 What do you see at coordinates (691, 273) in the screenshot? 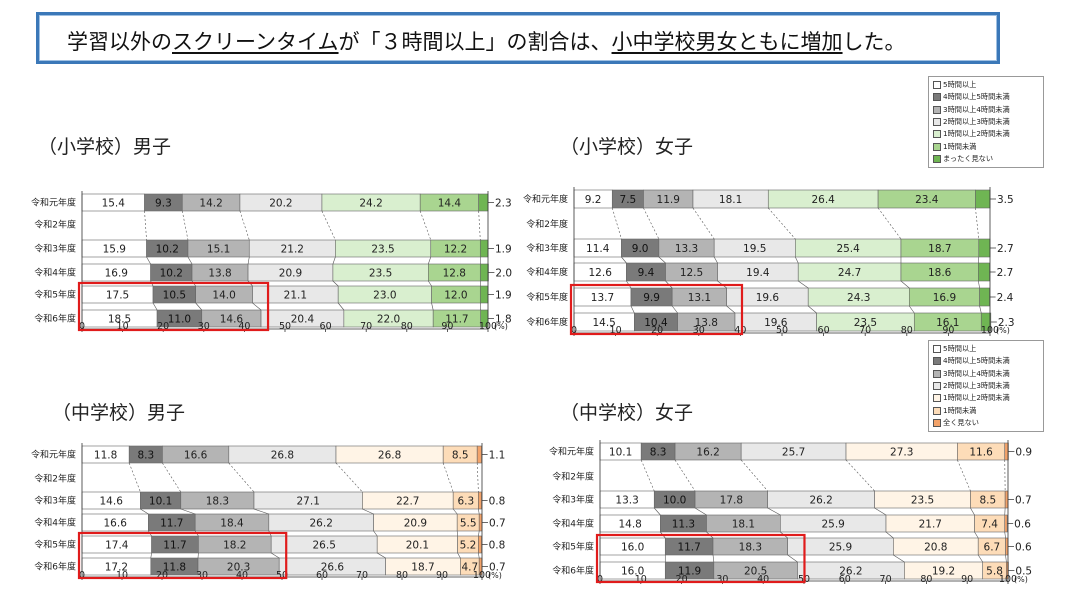
I see `data-label: 12.5` at bounding box center [691, 273].